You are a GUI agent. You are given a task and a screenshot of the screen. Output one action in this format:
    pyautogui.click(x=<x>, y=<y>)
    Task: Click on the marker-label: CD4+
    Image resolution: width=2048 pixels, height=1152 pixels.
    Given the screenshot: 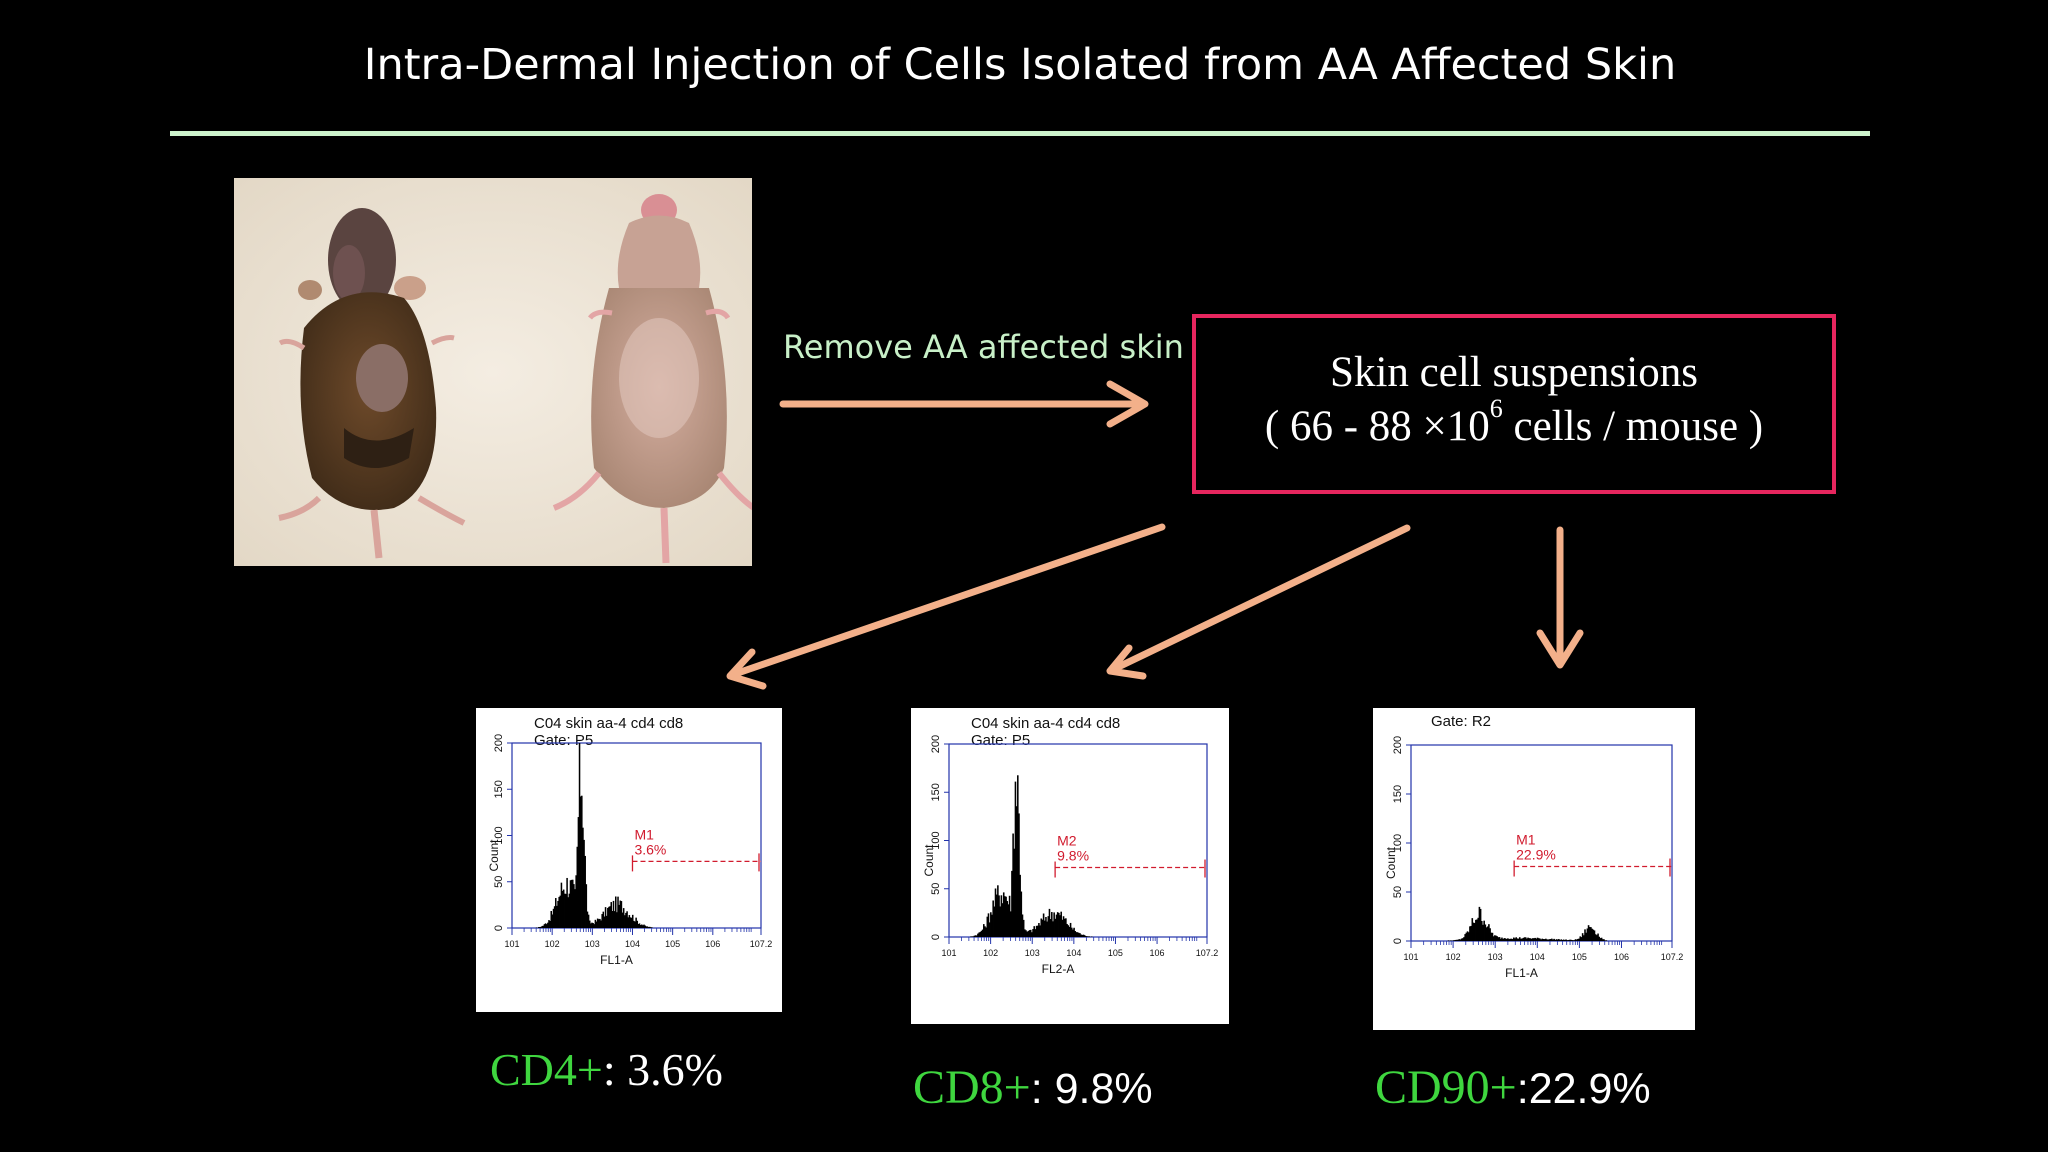 What is the action you would take?
    pyautogui.click(x=546, y=1069)
    